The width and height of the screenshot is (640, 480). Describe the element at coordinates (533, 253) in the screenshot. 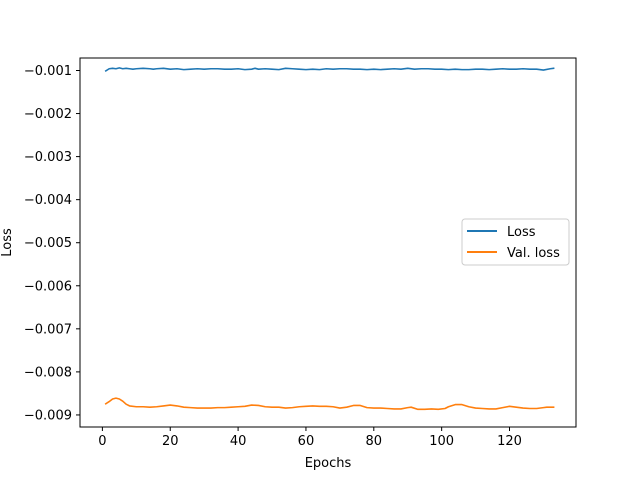

I see `legend-label-val-loss: Val. loss` at that location.